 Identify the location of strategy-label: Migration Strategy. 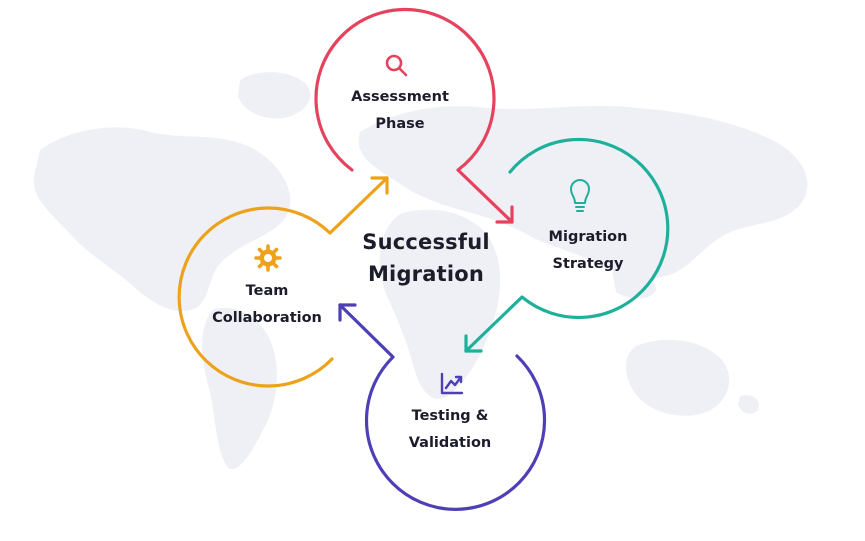
(588, 251).